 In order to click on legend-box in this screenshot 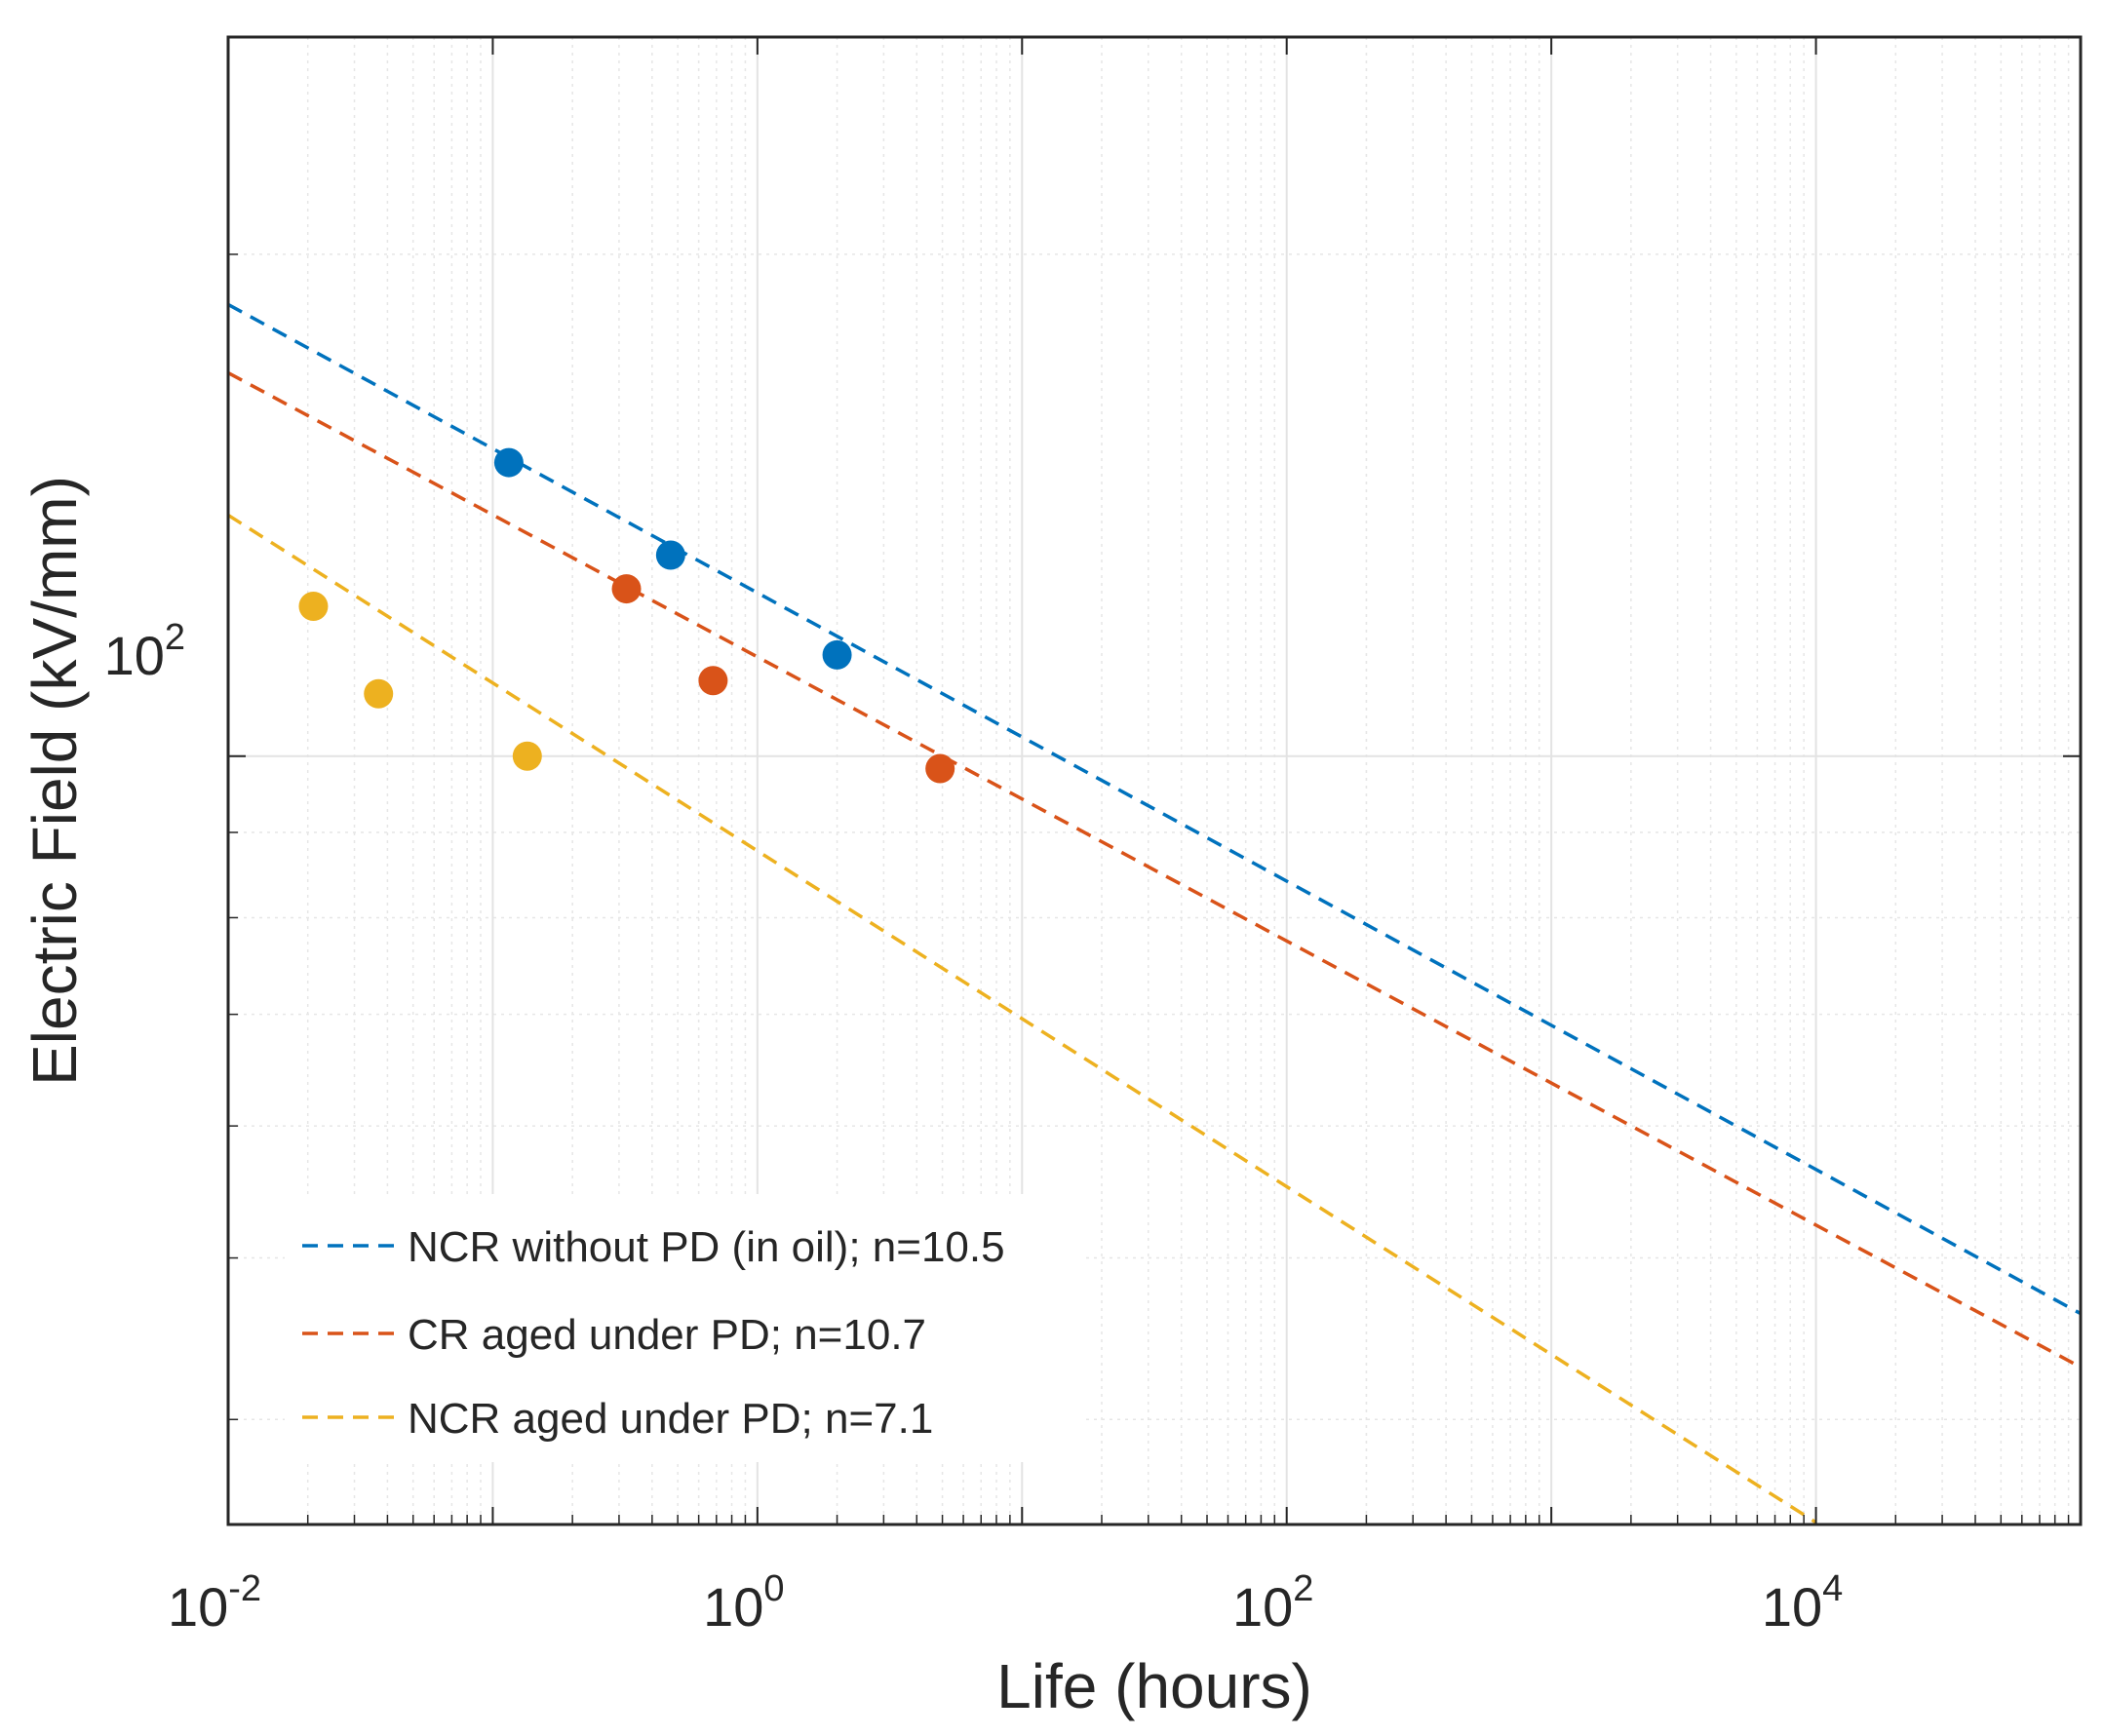, I will do `click(684, 1328)`.